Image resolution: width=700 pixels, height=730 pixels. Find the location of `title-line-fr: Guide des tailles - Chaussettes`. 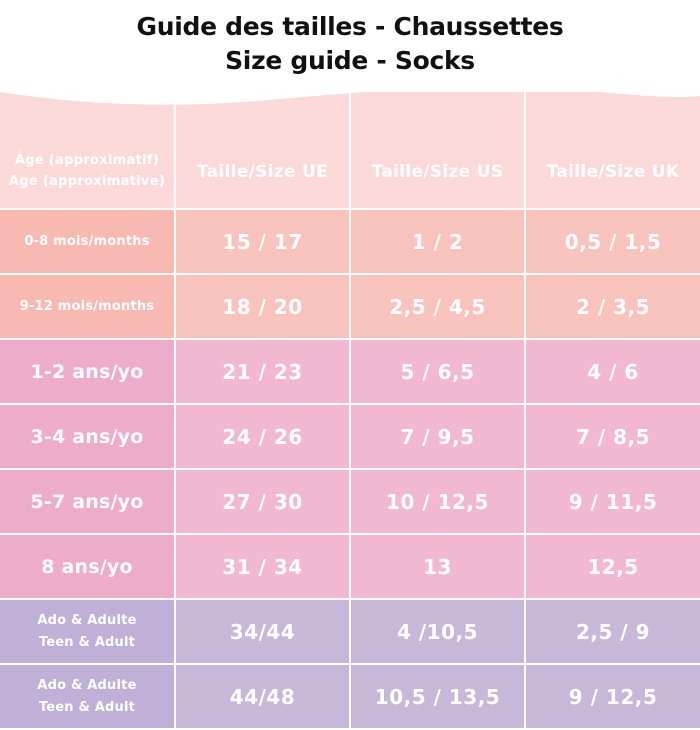

title-line-fr: Guide des tailles - Chaussettes is located at coordinates (350, 26).